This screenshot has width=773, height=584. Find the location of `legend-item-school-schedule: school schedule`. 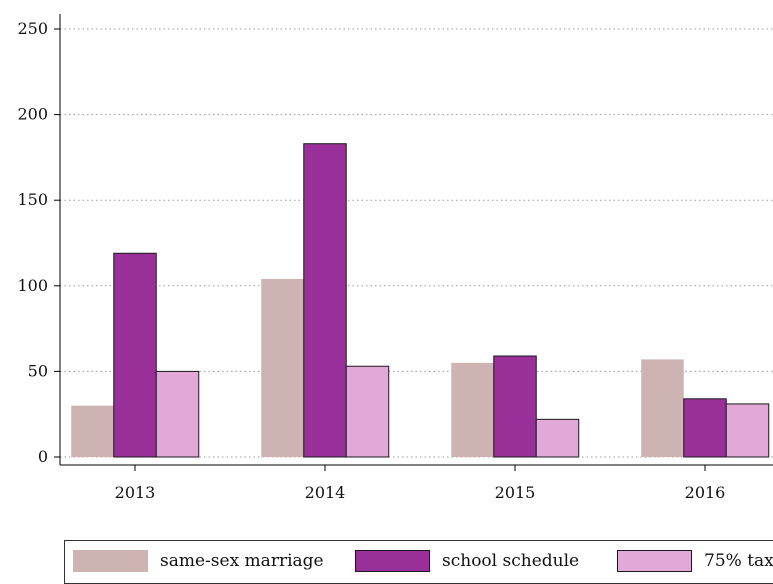

legend-item-school-schedule: school schedule is located at coordinates (467, 561).